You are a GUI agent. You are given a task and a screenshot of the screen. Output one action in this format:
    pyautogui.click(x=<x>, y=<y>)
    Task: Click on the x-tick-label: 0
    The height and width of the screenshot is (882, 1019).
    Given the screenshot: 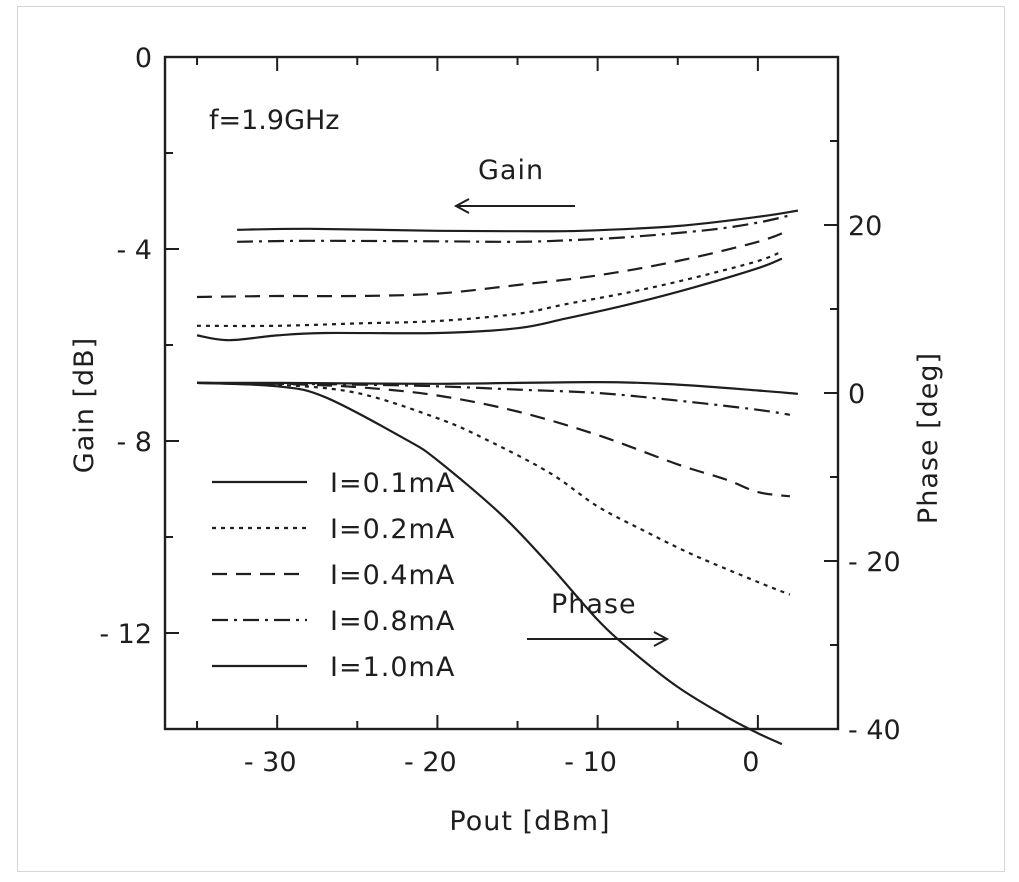 What is the action you would take?
    pyautogui.click(x=750, y=762)
    